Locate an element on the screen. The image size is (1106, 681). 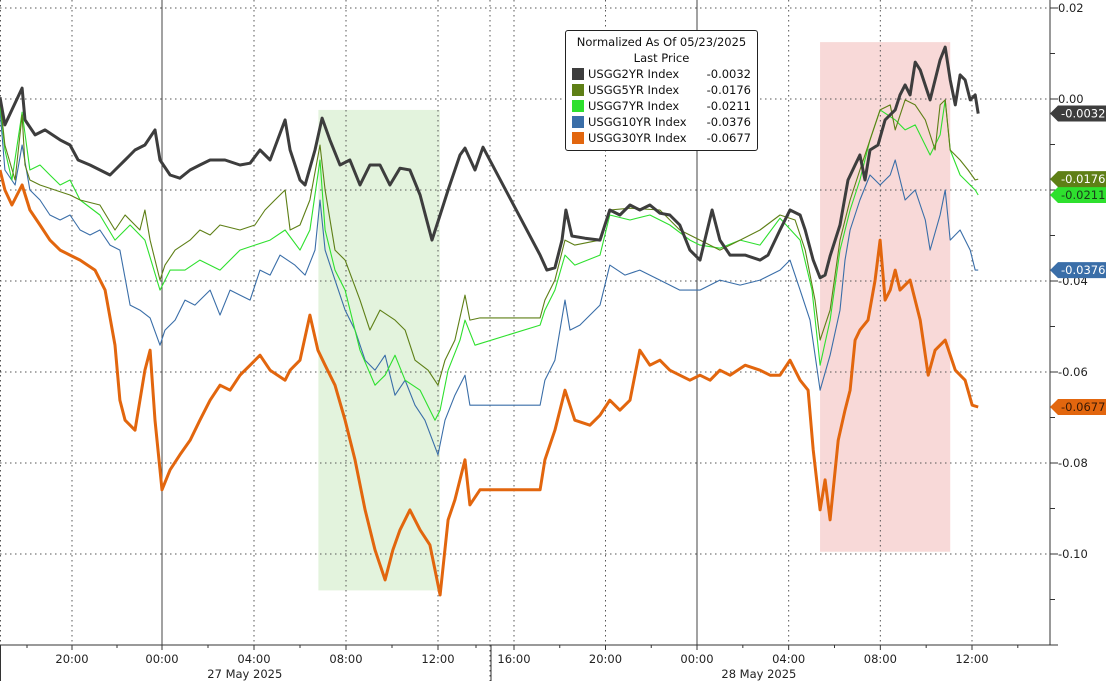
y-tick-label: -0.08 is located at coordinates (1073, 463).